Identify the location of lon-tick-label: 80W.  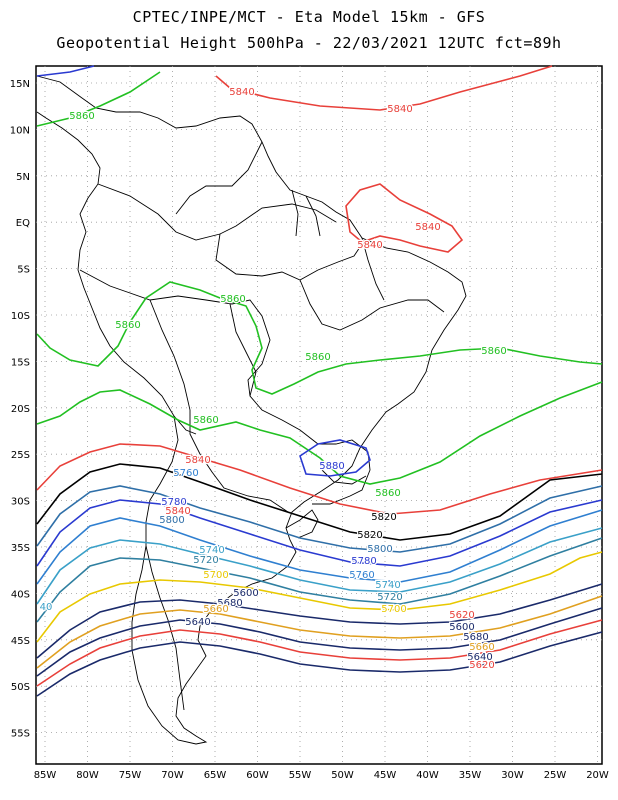
(87, 775).